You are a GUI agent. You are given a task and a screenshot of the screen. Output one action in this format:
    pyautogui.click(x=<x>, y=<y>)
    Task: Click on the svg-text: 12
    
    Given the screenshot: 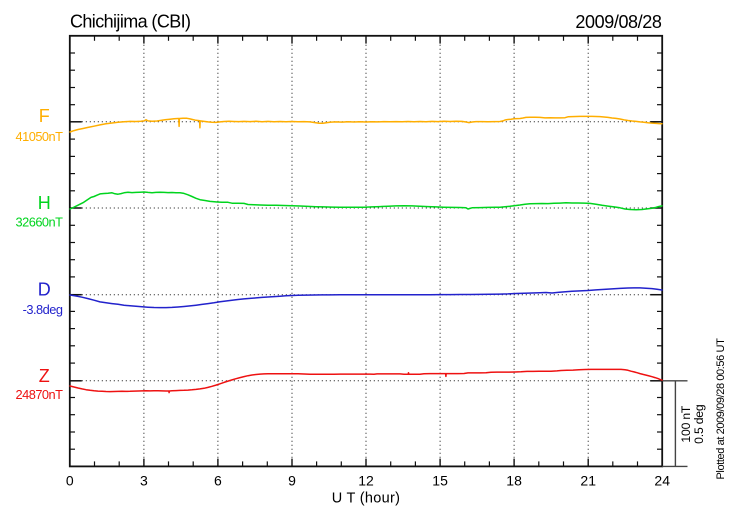 What is the action you would take?
    pyautogui.click(x=366, y=481)
    